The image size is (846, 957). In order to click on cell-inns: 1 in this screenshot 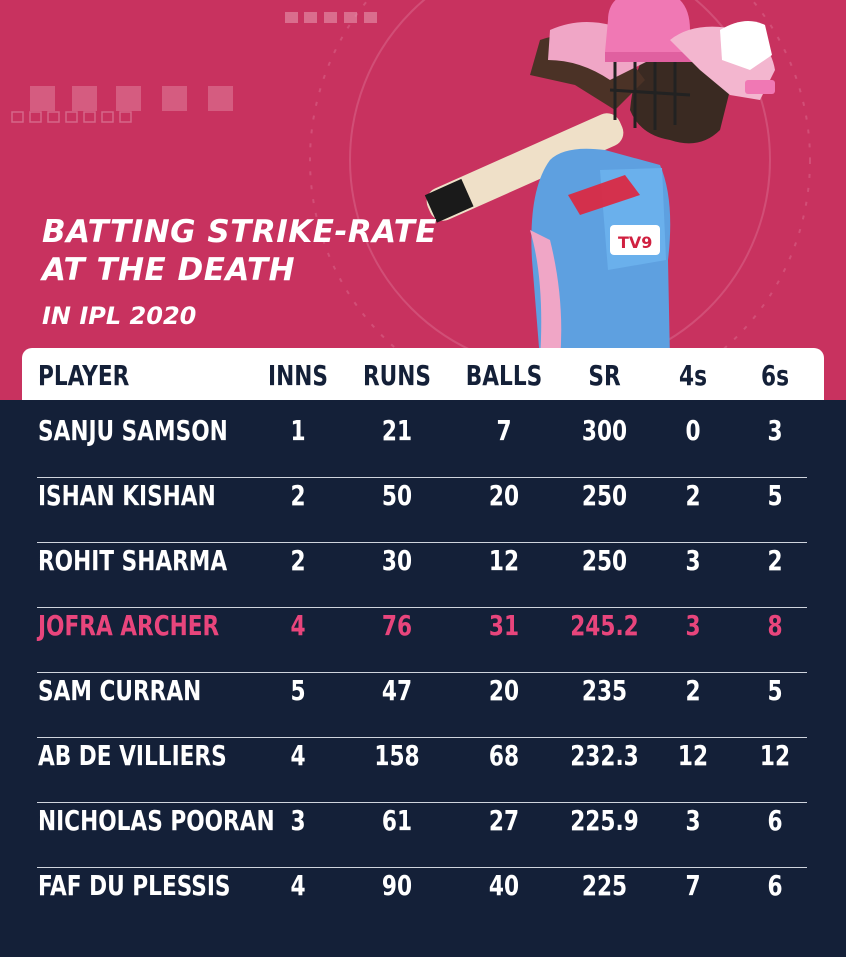, I will do `click(298, 430)`.